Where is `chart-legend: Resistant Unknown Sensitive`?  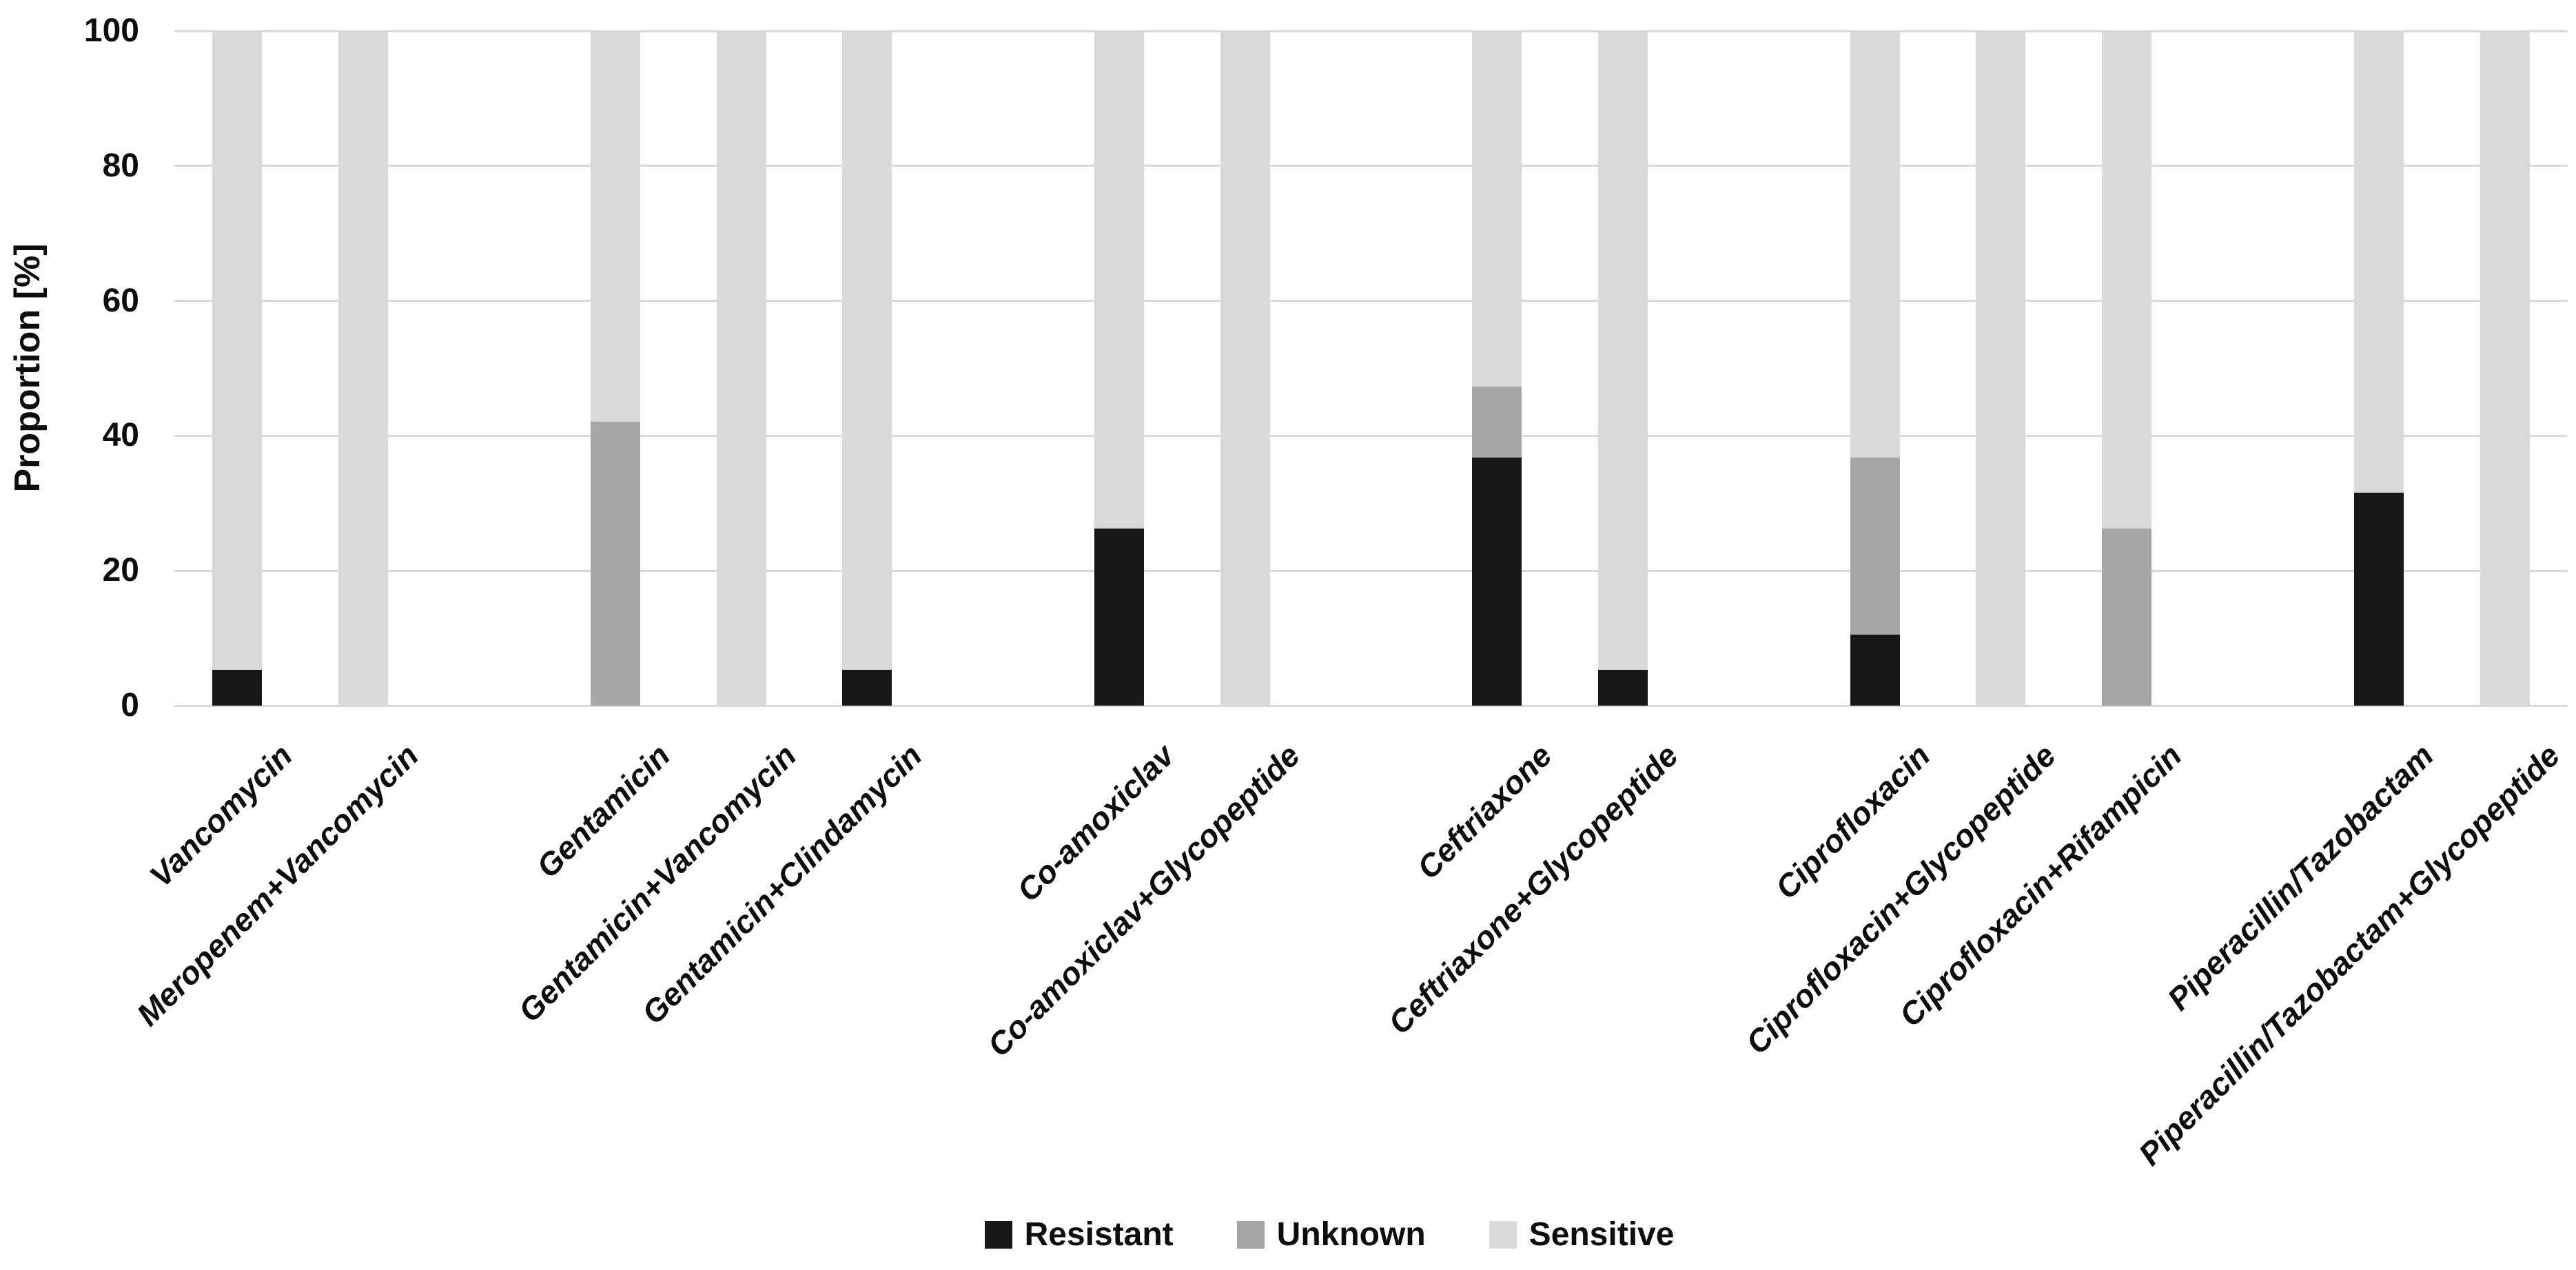 chart-legend: Resistant Unknown Sensitive is located at coordinates (1308, 1234).